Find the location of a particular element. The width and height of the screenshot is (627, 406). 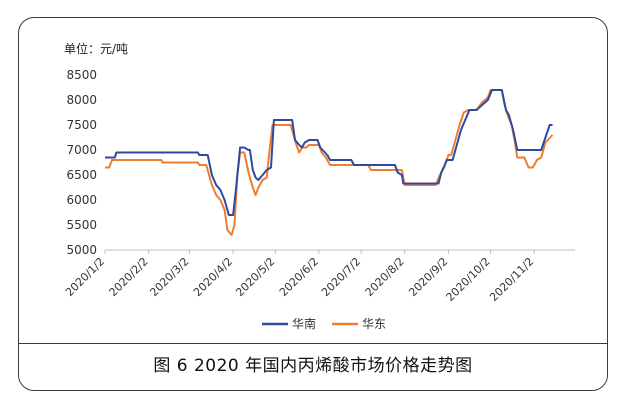

x-tick-label: 2020/9/2 is located at coordinates (428, 277).